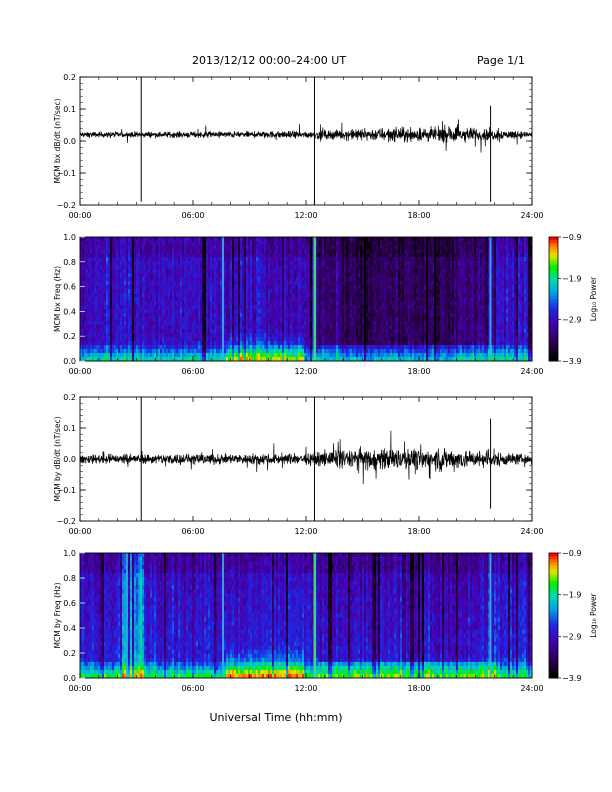 The height and width of the screenshot is (792, 612). Describe the element at coordinates (69, 109) in the screenshot. I see `y-tick-label: 0.1` at that location.